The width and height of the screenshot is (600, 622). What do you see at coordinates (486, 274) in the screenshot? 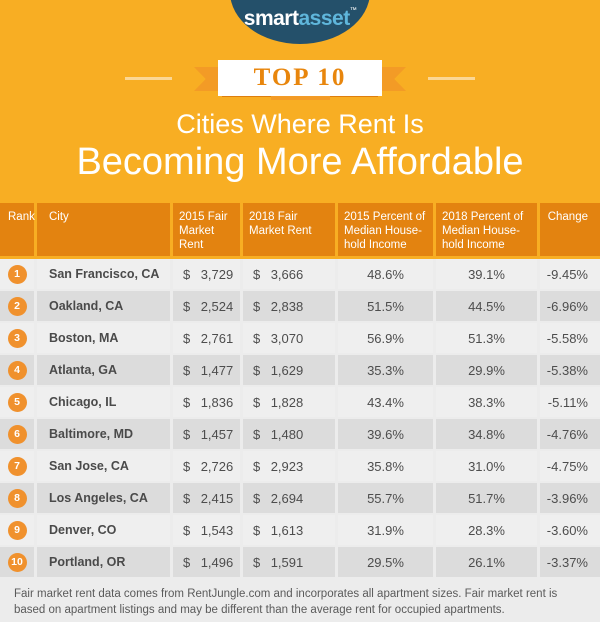
I see `percent-2018-cell: 39.1%` at bounding box center [486, 274].